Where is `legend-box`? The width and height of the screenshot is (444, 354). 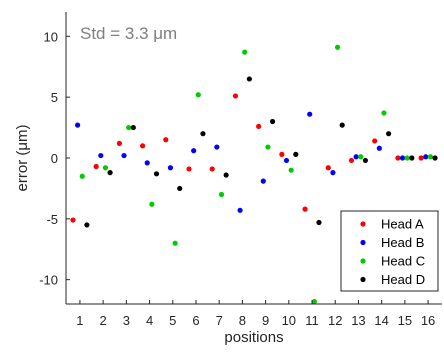
legend-box is located at coordinates (389, 251).